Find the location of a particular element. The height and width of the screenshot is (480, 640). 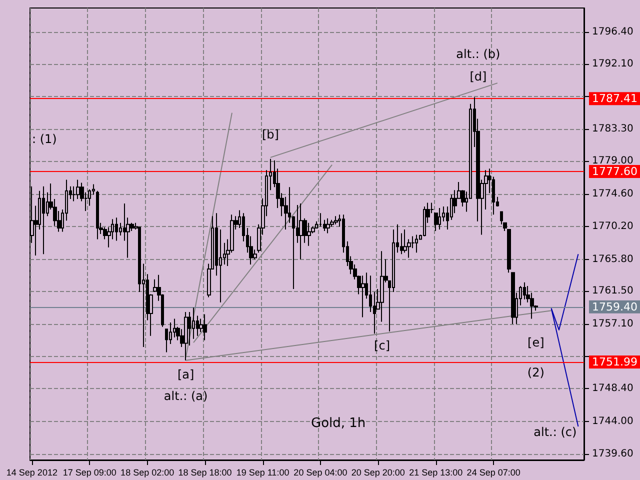

y-tick-label: 1748.40 is located at coordinates (613, 388).